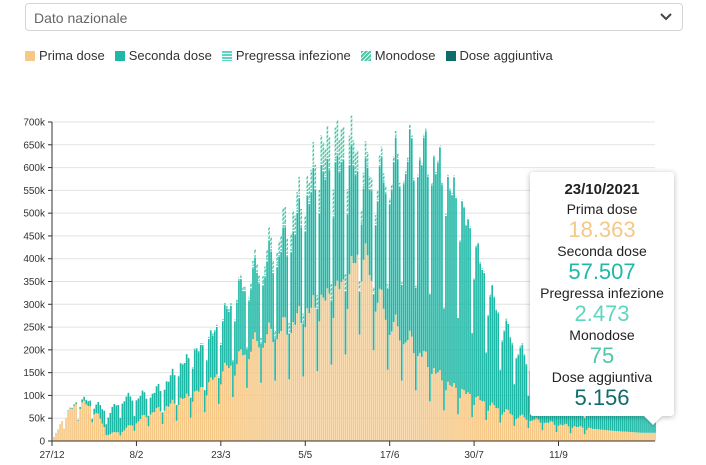 Image resolution: width=706 pixels, height=465 pixels. Describe the element at coordinates (354, 17) in the screenshot. I see `region-select: Dato nazionale` at that location.